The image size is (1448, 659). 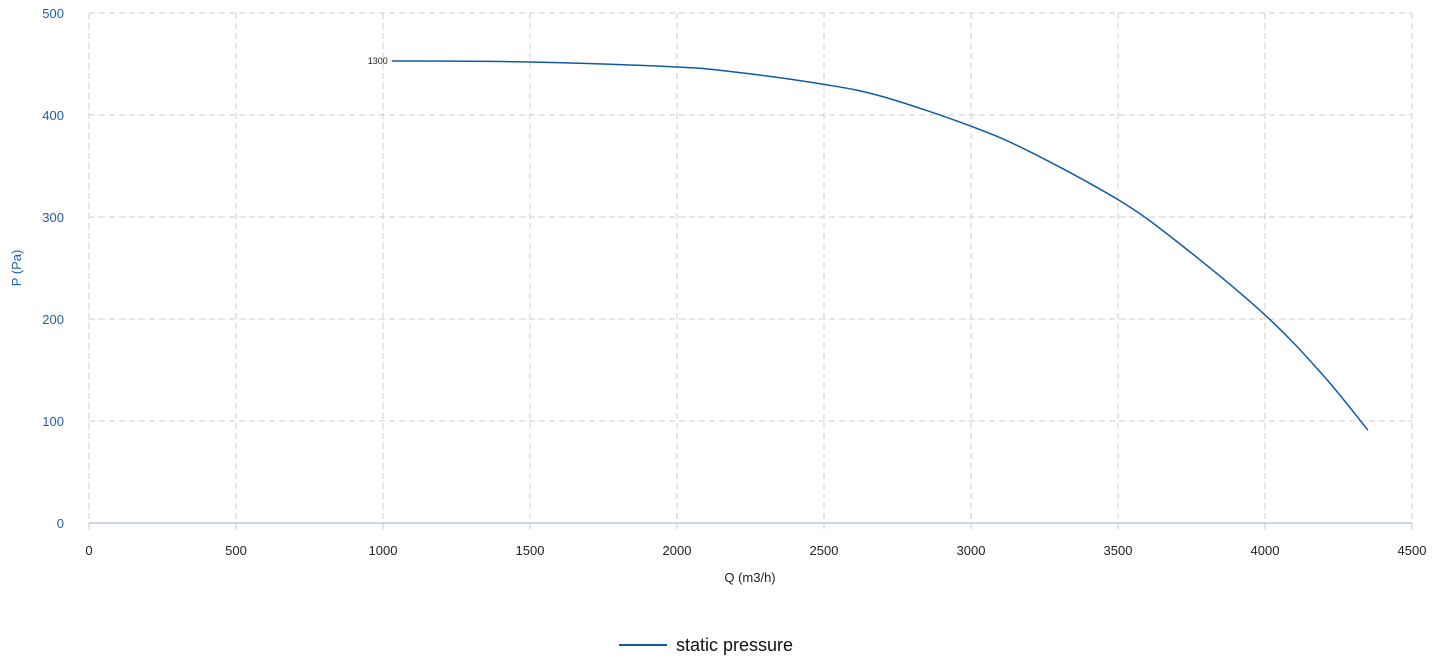 I want to click on x-axis-title: Q (m3/h), so click(x=749, y=577).